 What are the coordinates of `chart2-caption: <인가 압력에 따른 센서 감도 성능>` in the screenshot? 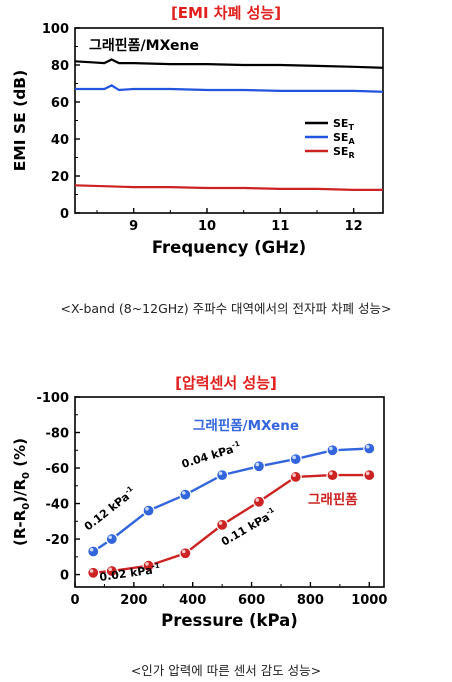 It's located at (226, 670).